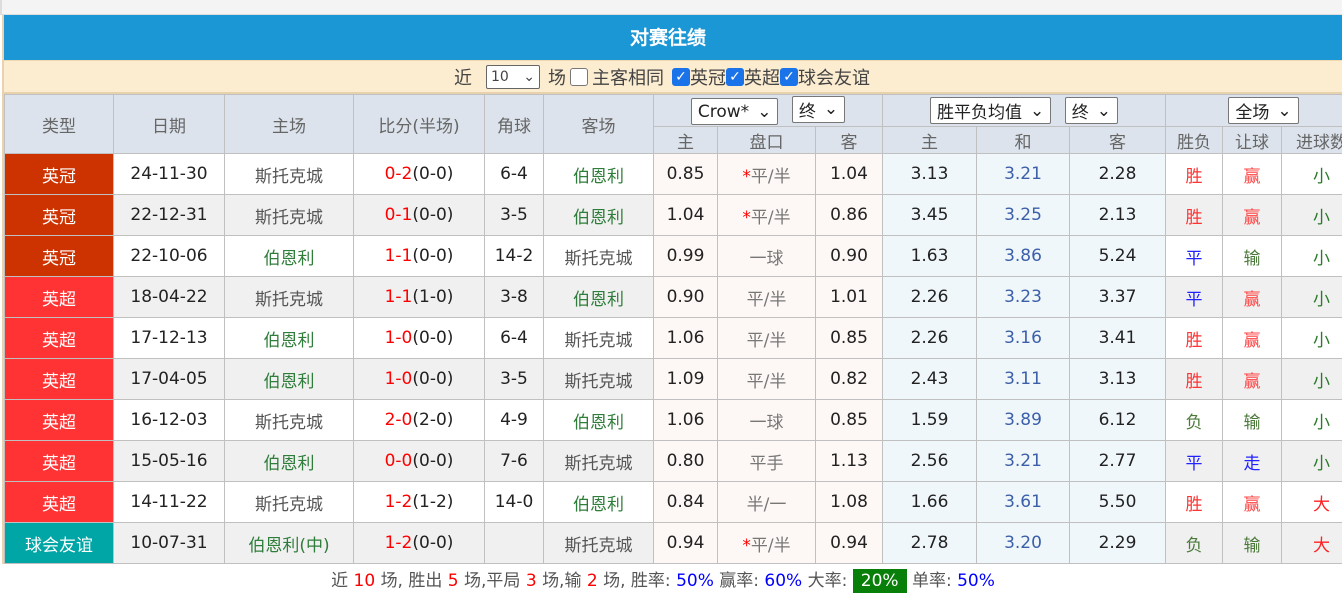 Image resolution: width=1342 pixels, height=601 pixels. What do you see at coordinates (766, 502) in the screenshot?
I see `handicap-line: 半/一` at bounding box center [766, 502].